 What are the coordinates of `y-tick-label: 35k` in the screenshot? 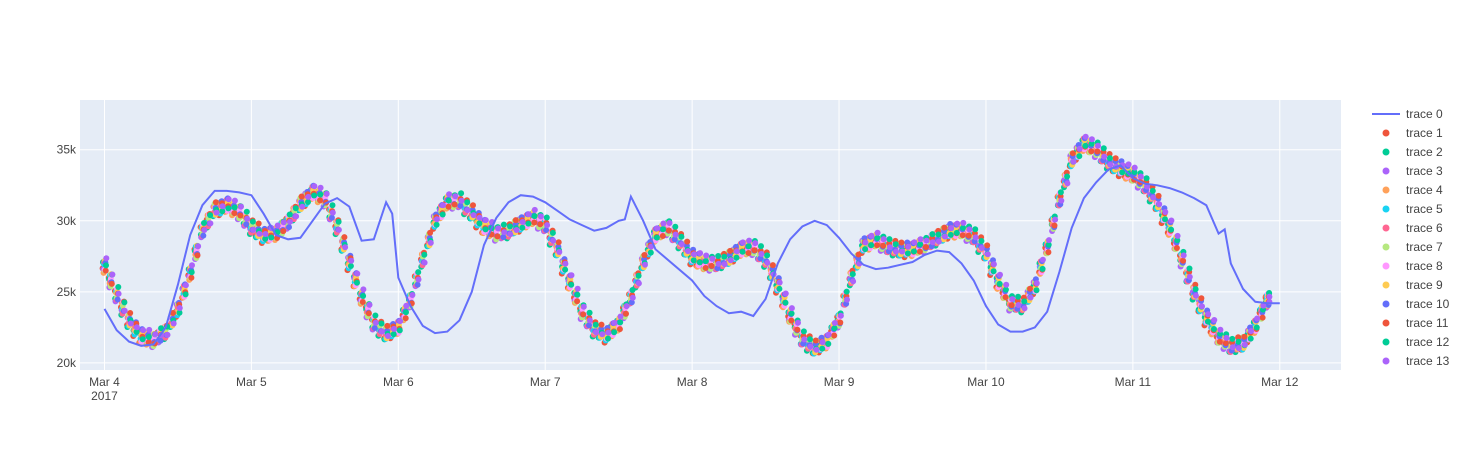 It's located at (67, 150).